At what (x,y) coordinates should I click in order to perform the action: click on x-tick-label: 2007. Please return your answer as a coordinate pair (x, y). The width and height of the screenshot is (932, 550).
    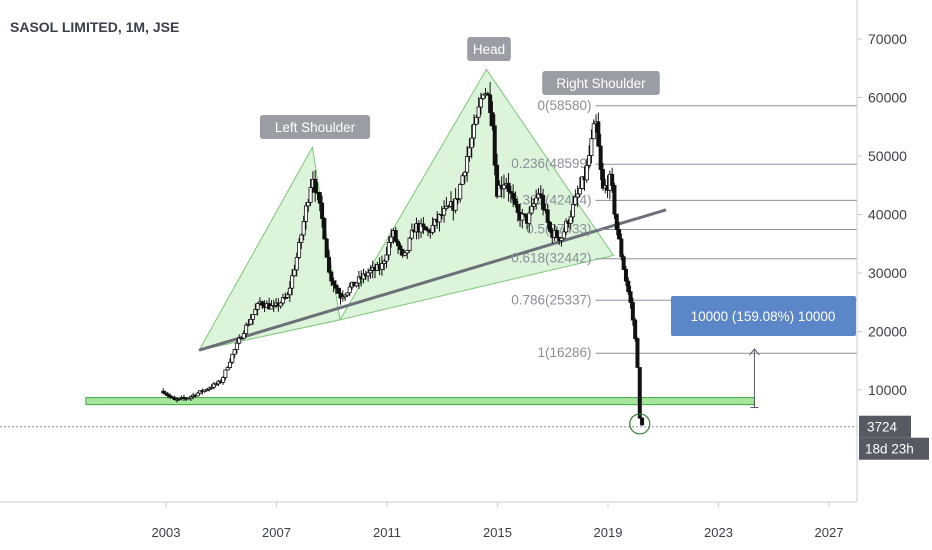
    Looking at the image, I should click on (276, 532).